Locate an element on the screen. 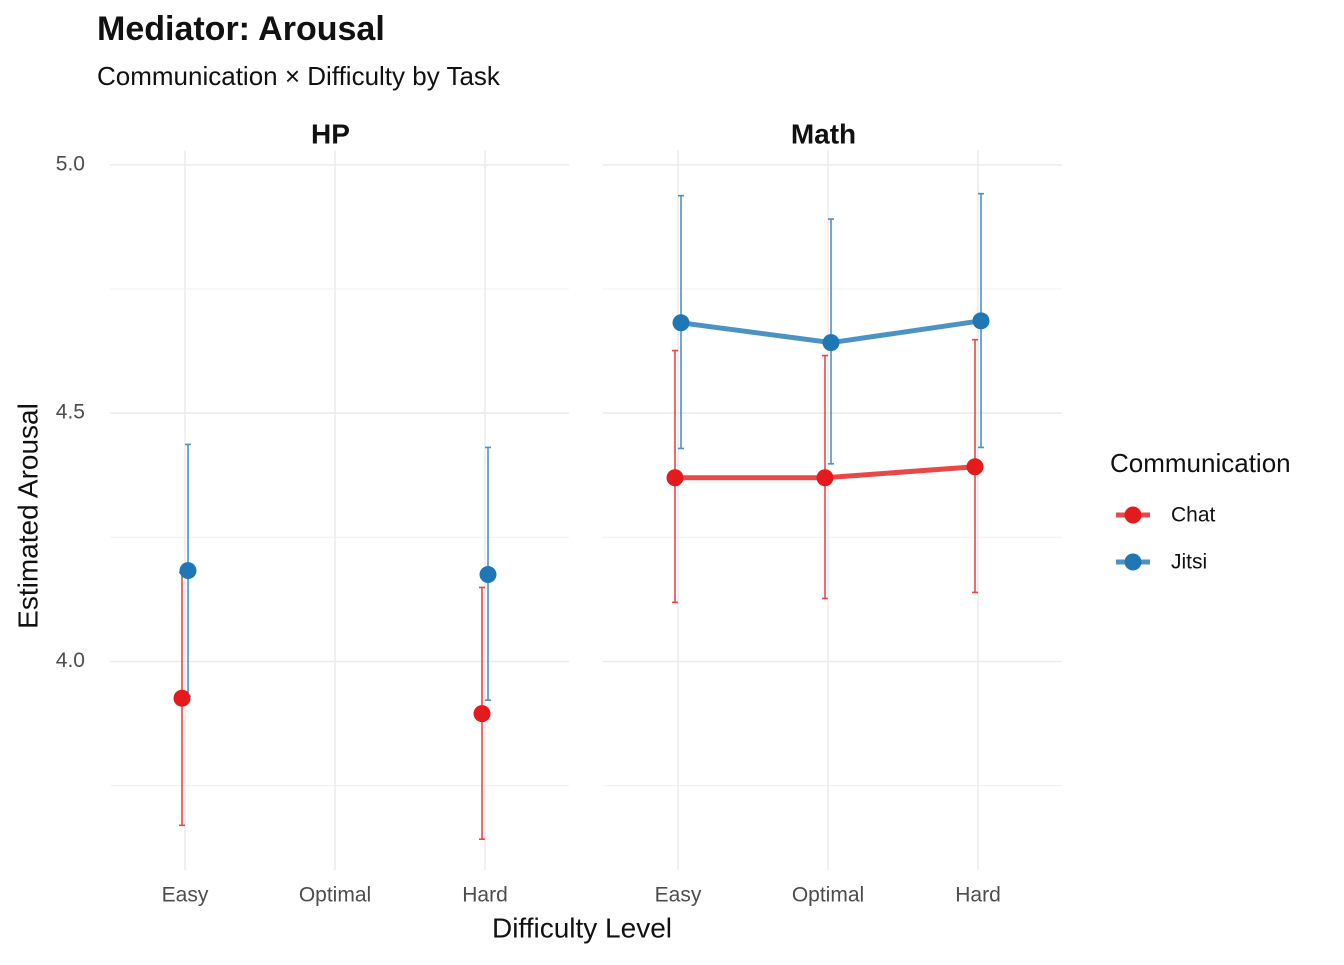 The width and height of the screenshot is (1344, 965). x-axis-label: Difficulty Level is located at coordinates (582, 927).